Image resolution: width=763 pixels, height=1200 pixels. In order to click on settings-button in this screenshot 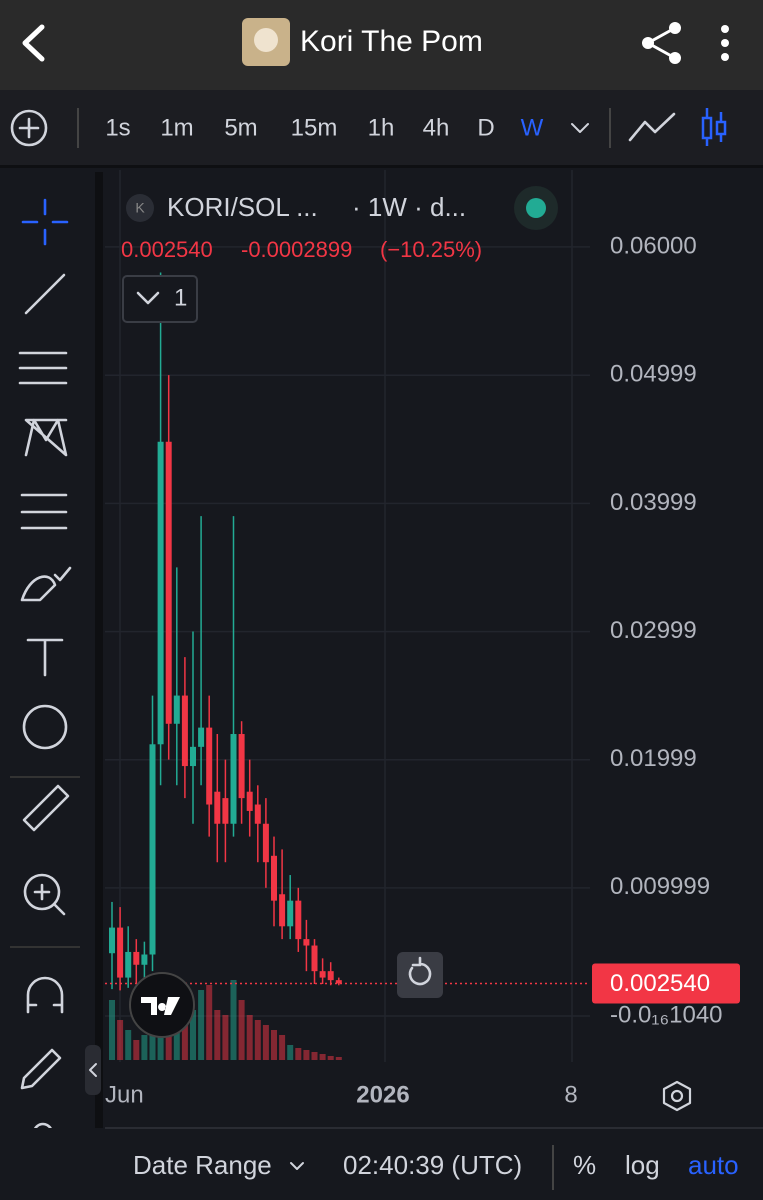, I will do `click(677, 1096)`.